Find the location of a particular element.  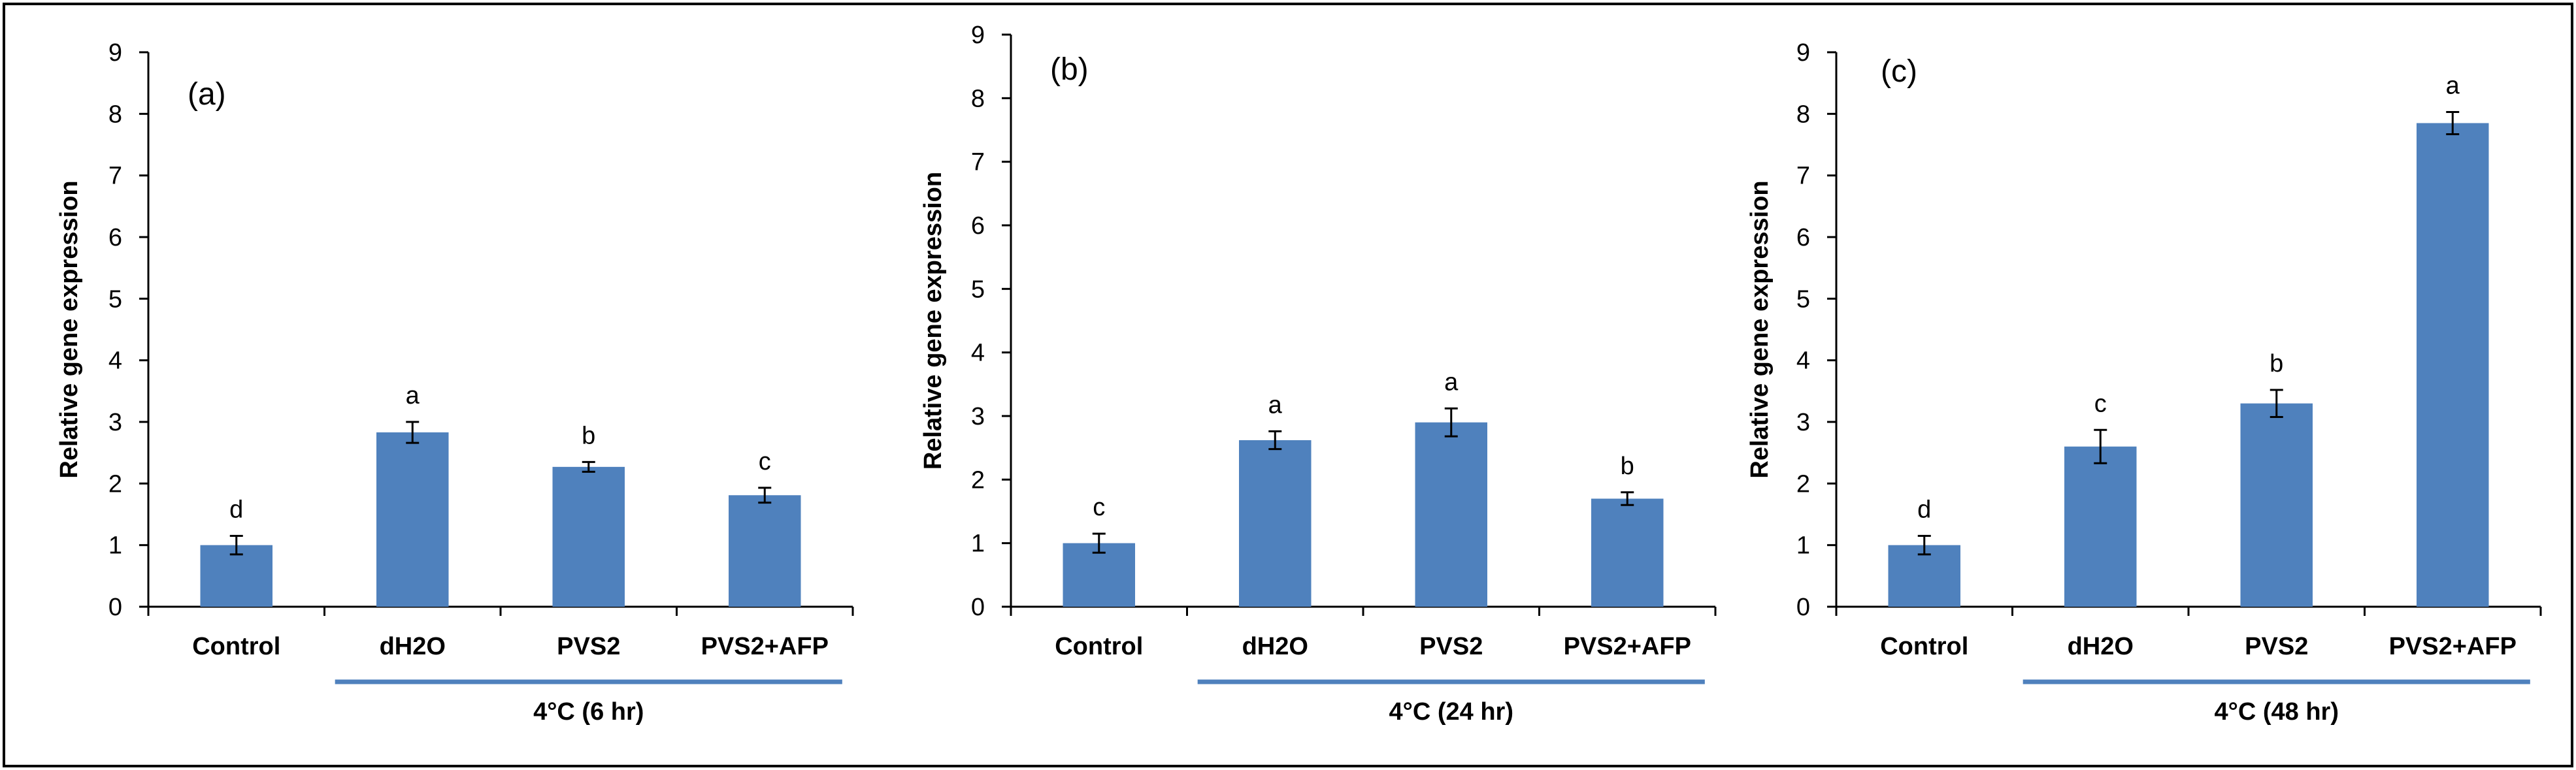

panel-label: (b) is located at coordinates (1069, 69).